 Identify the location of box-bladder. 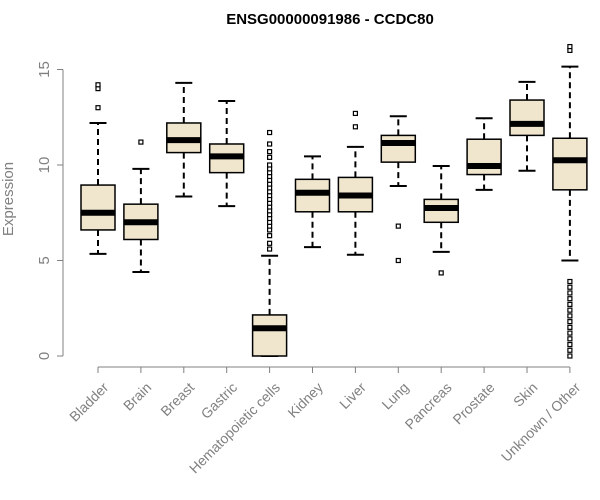
(98, 168).